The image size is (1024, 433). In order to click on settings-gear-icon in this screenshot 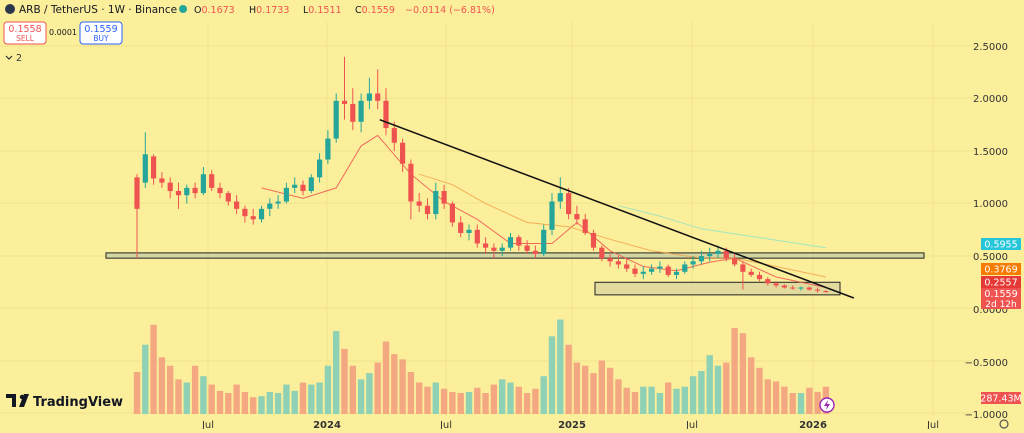, I will do `click(1004, 424)`.